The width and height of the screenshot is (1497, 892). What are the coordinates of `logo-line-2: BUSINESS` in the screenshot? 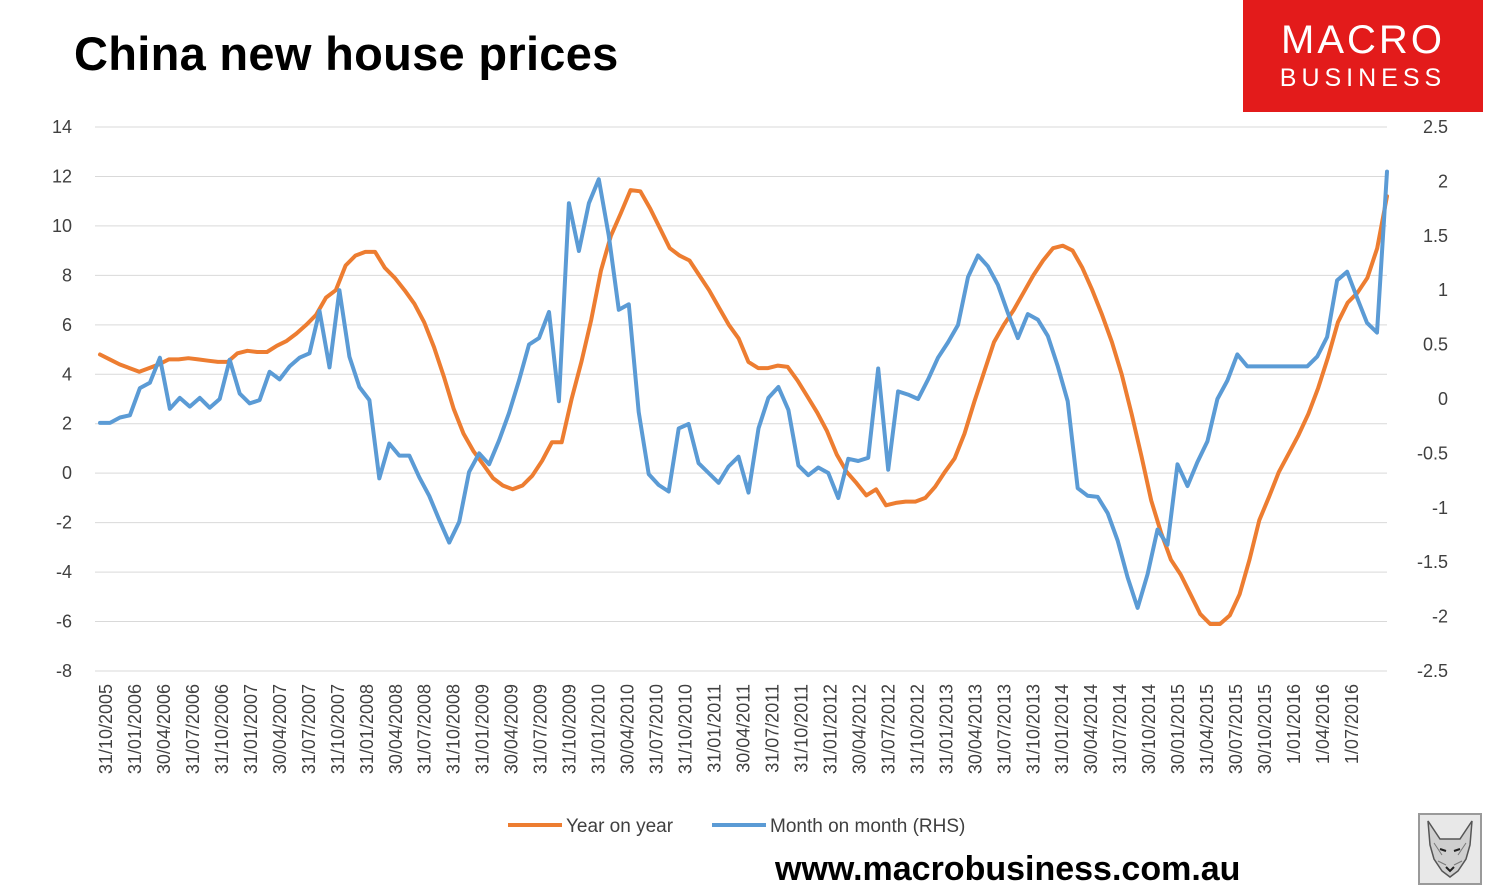 It's located at (1363, 78).